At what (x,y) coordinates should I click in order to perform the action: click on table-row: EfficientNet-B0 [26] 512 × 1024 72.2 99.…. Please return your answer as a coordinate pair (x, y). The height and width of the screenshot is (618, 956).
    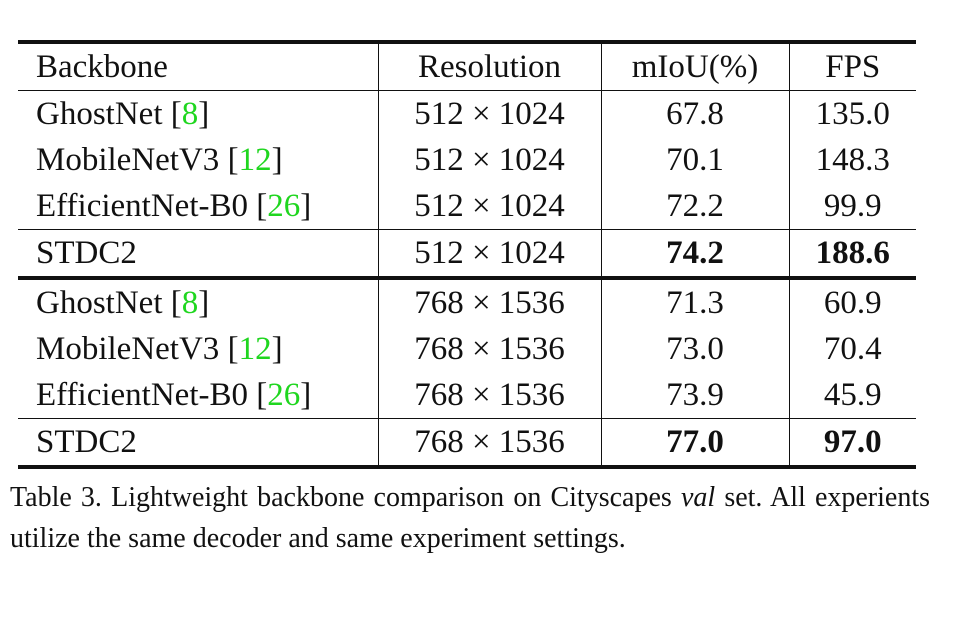
    Looking at the image, I should click on (467, 206).